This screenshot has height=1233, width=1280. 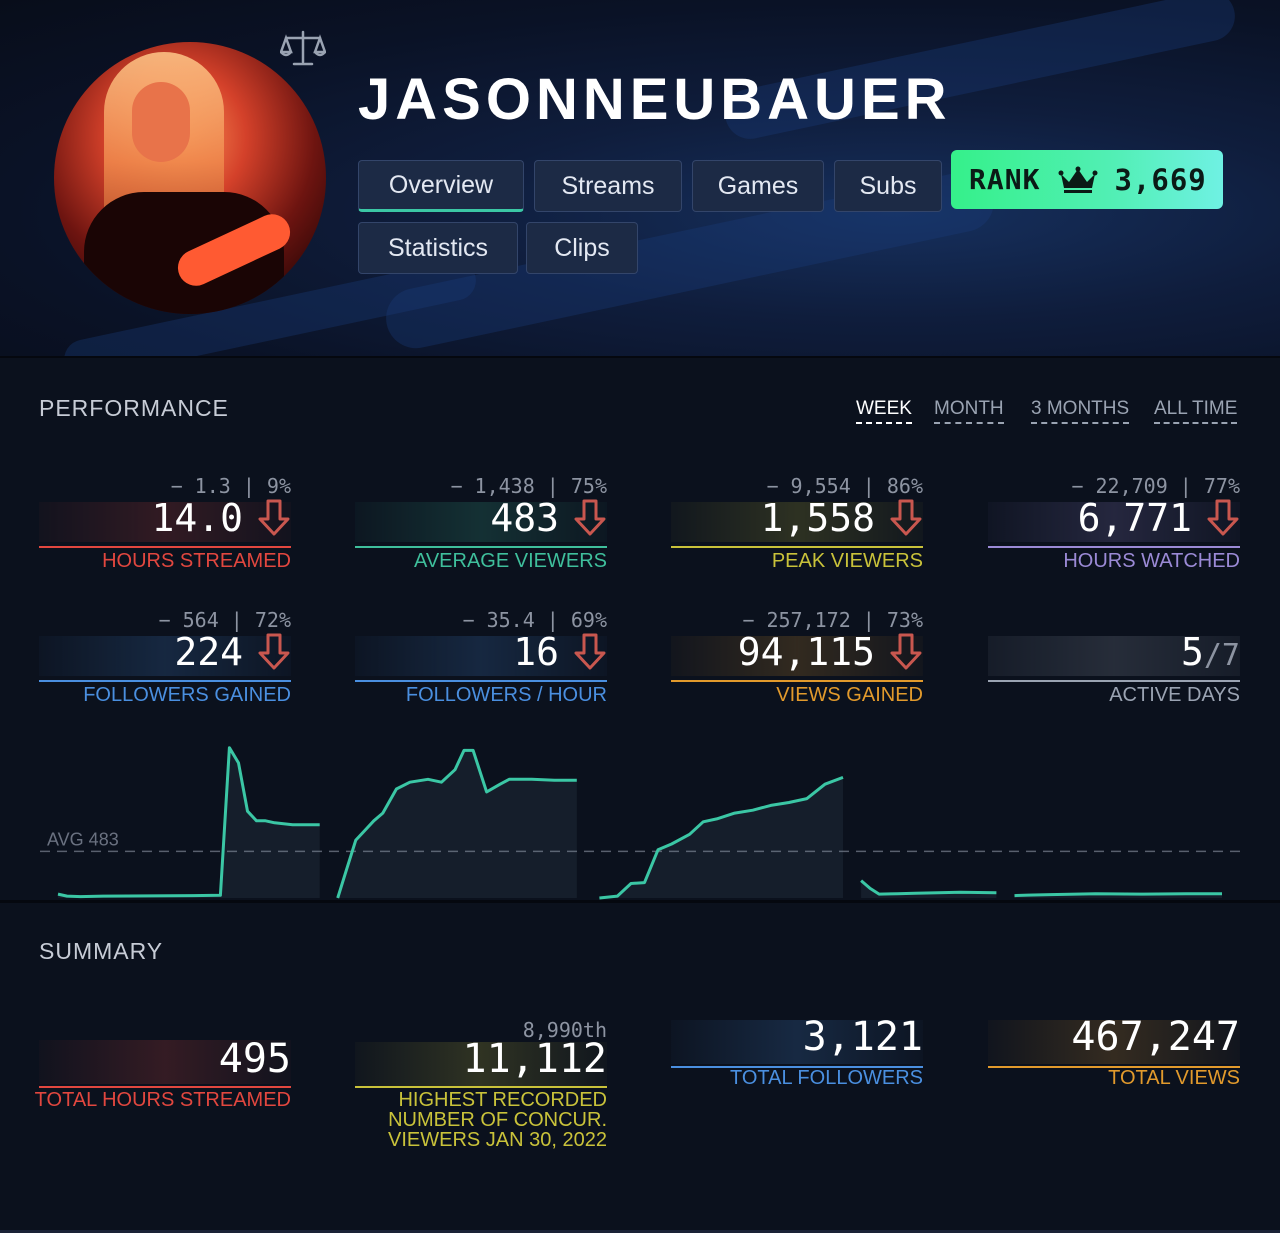 I want to click on tab-label: Clips, so click(x=582, y=247).